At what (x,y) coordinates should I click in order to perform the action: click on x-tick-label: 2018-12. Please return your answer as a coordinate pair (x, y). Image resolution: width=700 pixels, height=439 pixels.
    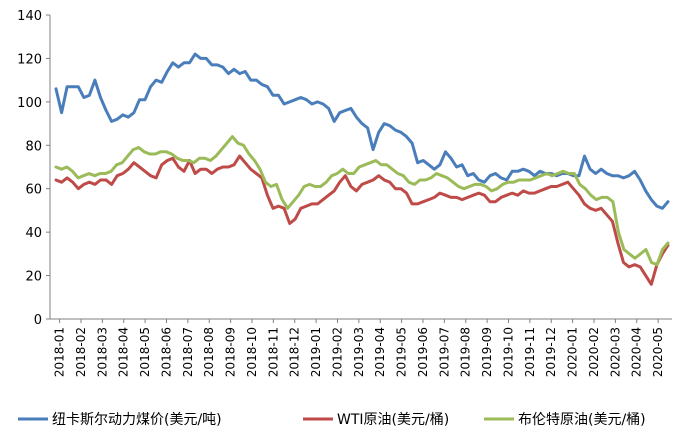
    Looking at the image, I should click on (295, 352).